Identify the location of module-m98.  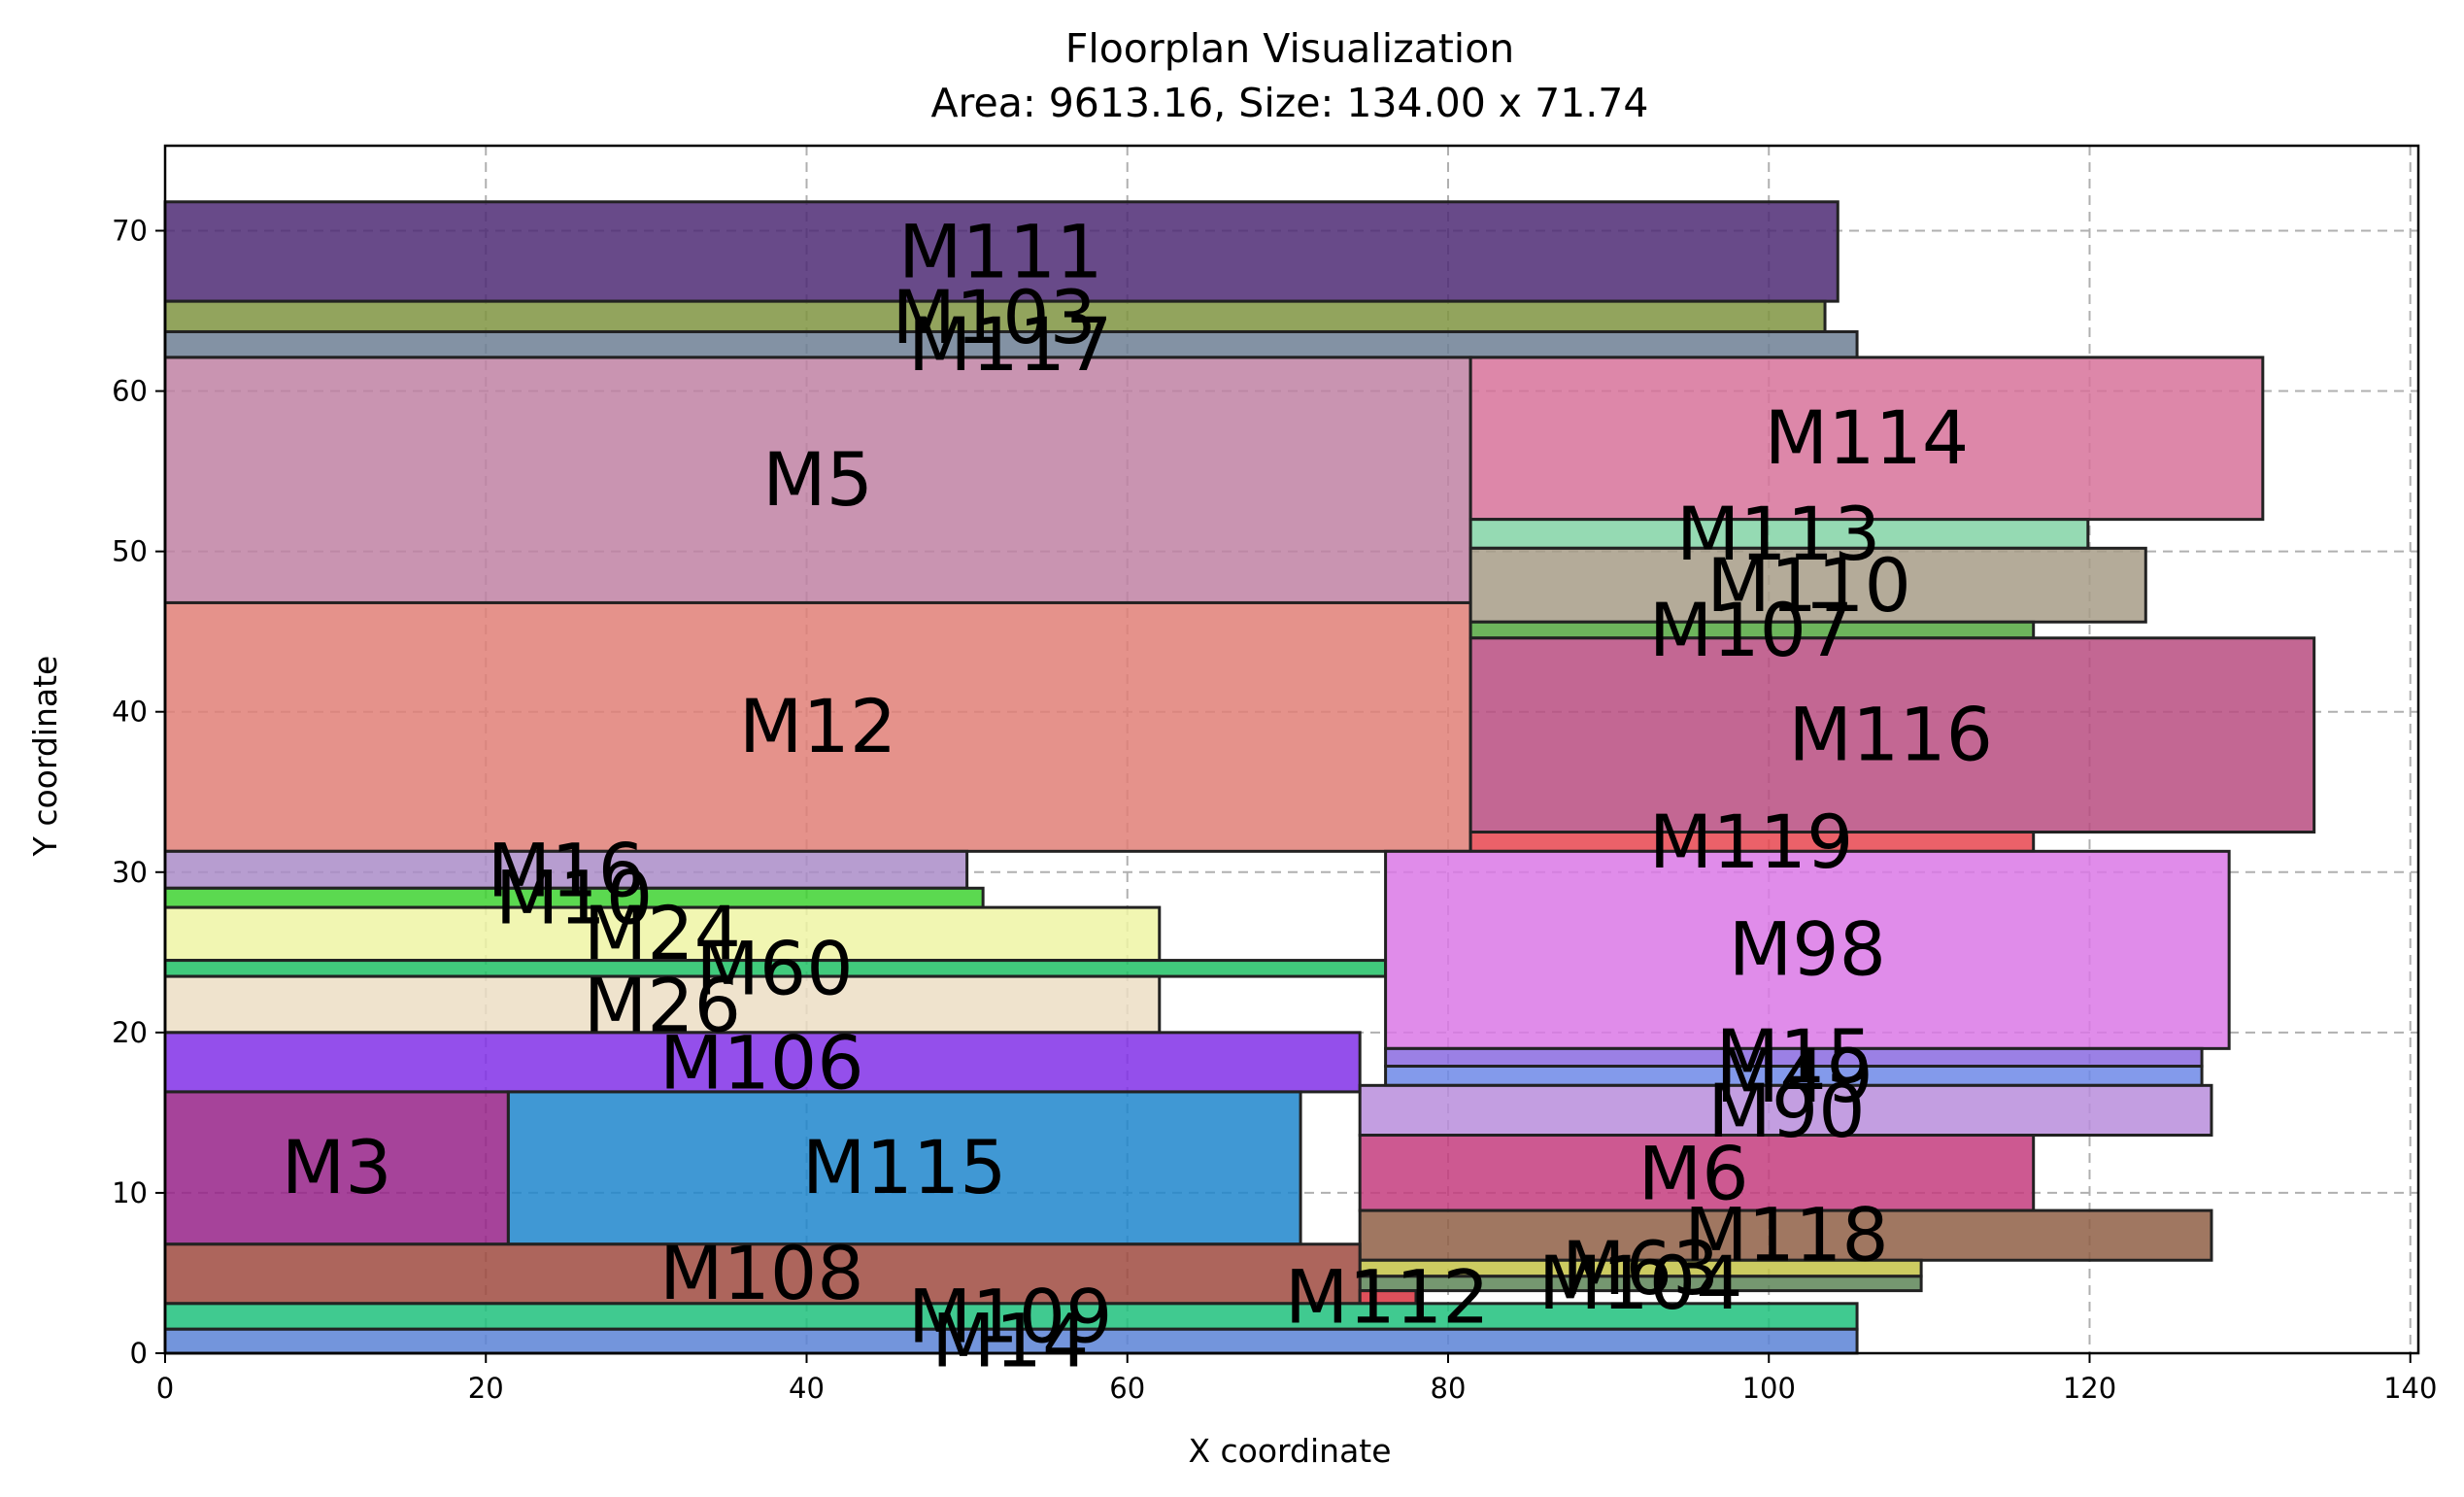
(1807, 950).